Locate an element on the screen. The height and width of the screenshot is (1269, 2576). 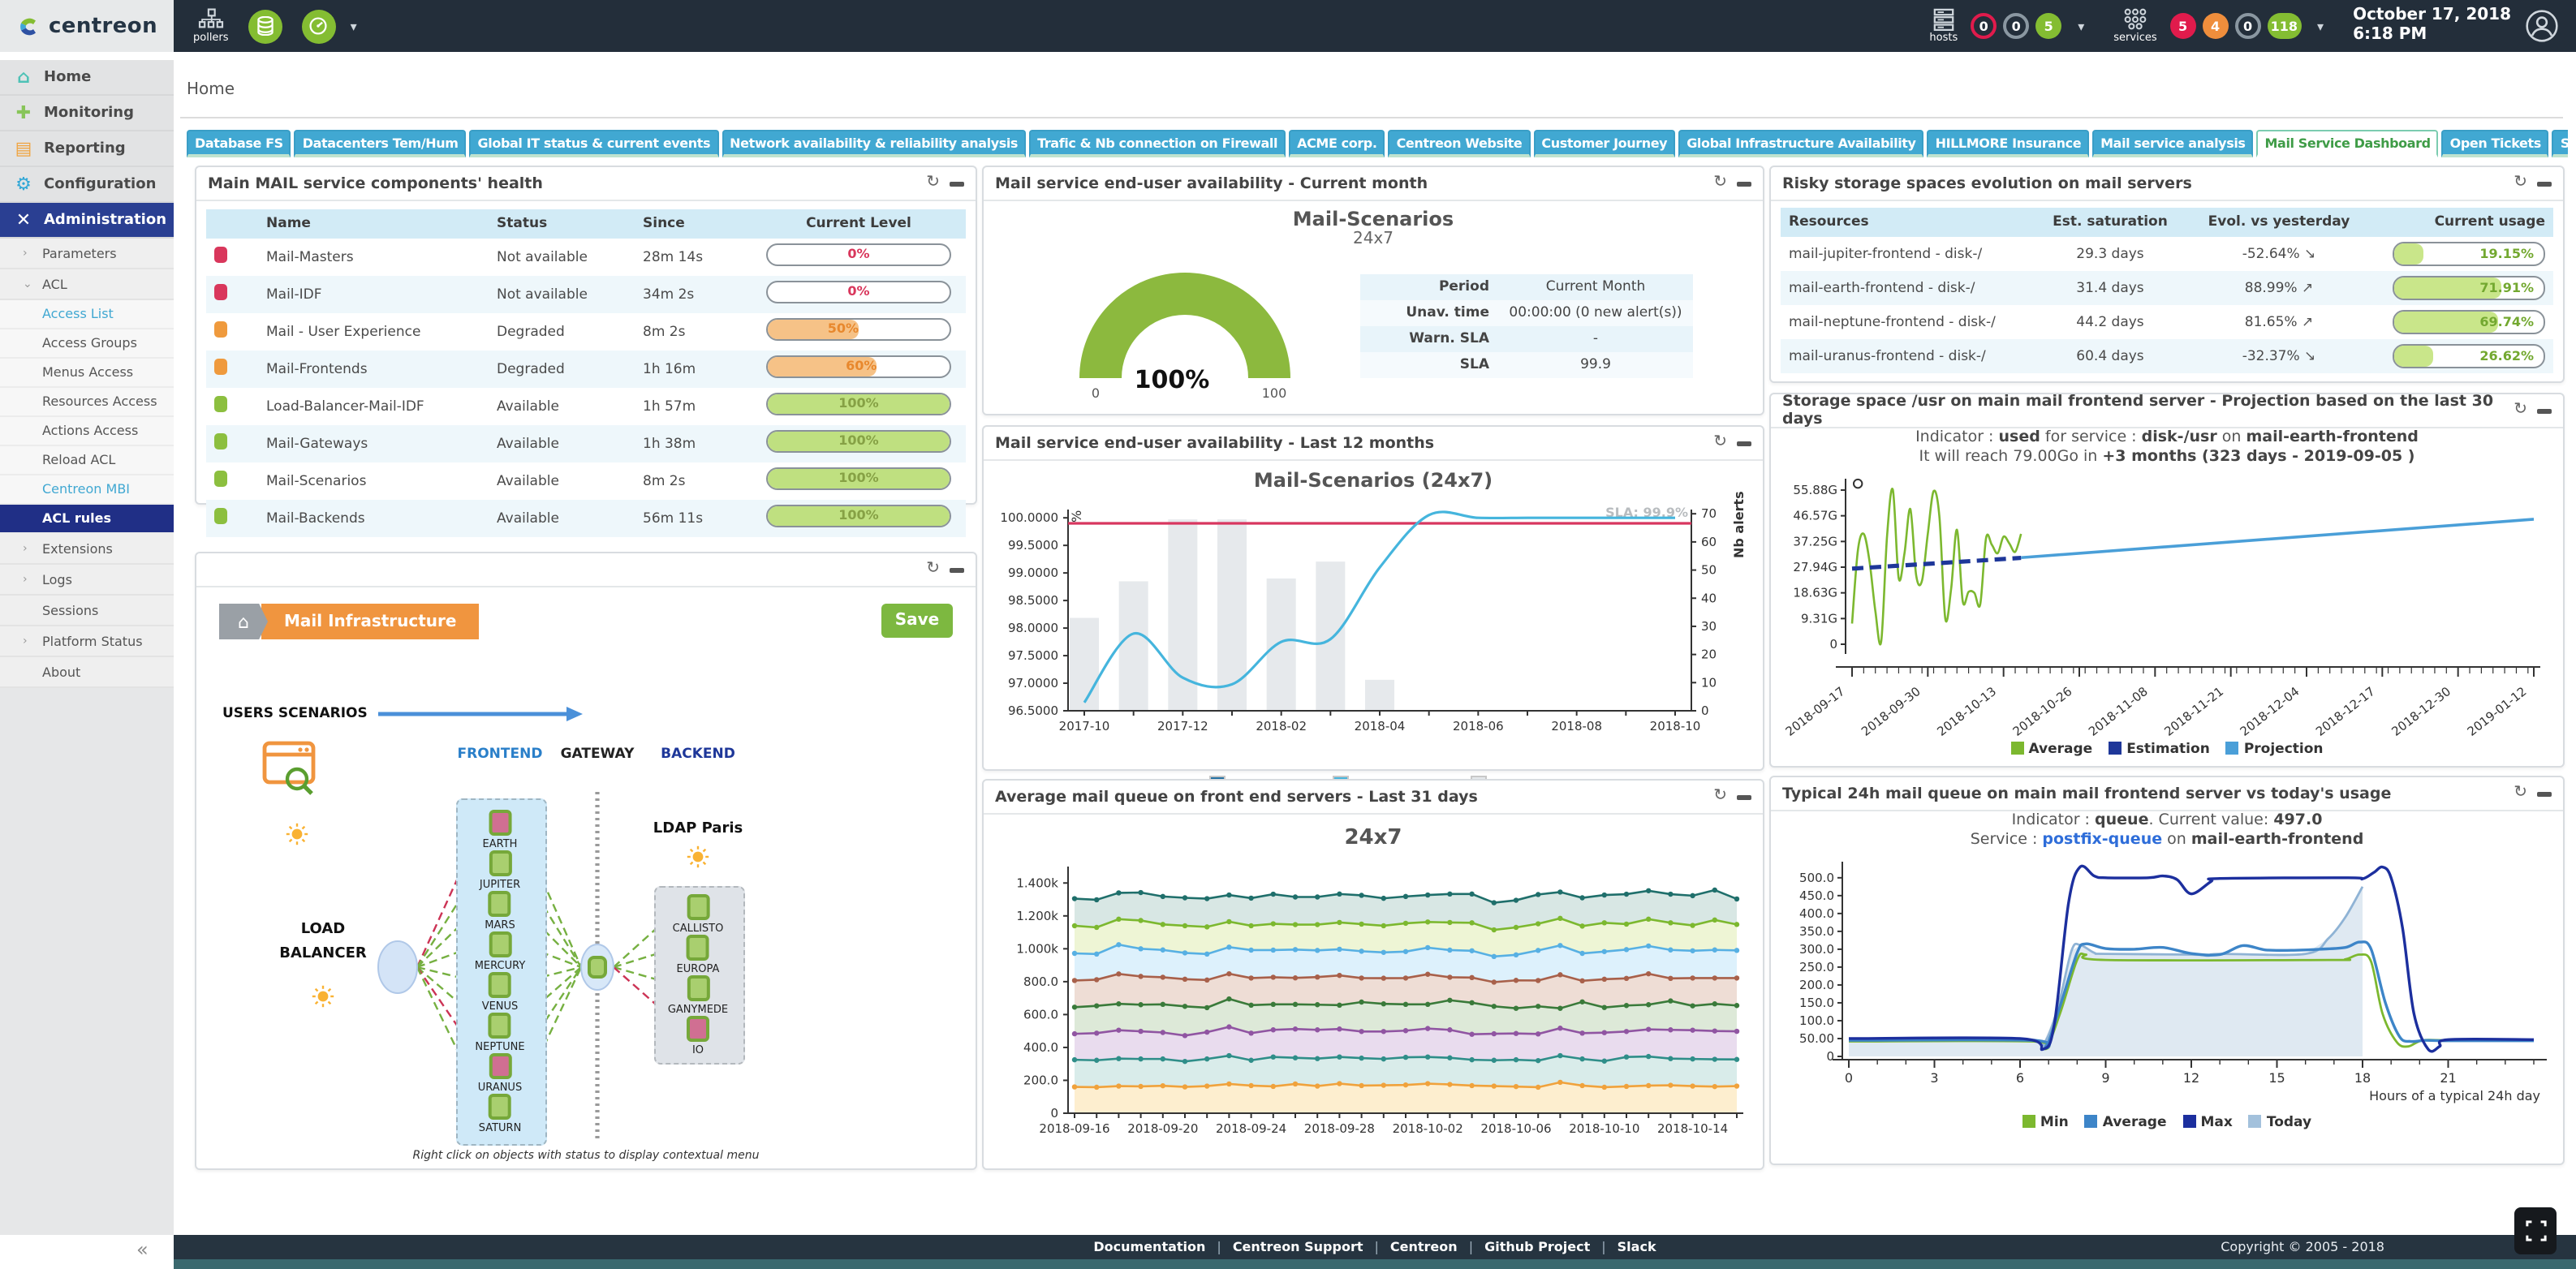
server-node-ganymede: GANYMEDE is located at coordinates (698, 995).